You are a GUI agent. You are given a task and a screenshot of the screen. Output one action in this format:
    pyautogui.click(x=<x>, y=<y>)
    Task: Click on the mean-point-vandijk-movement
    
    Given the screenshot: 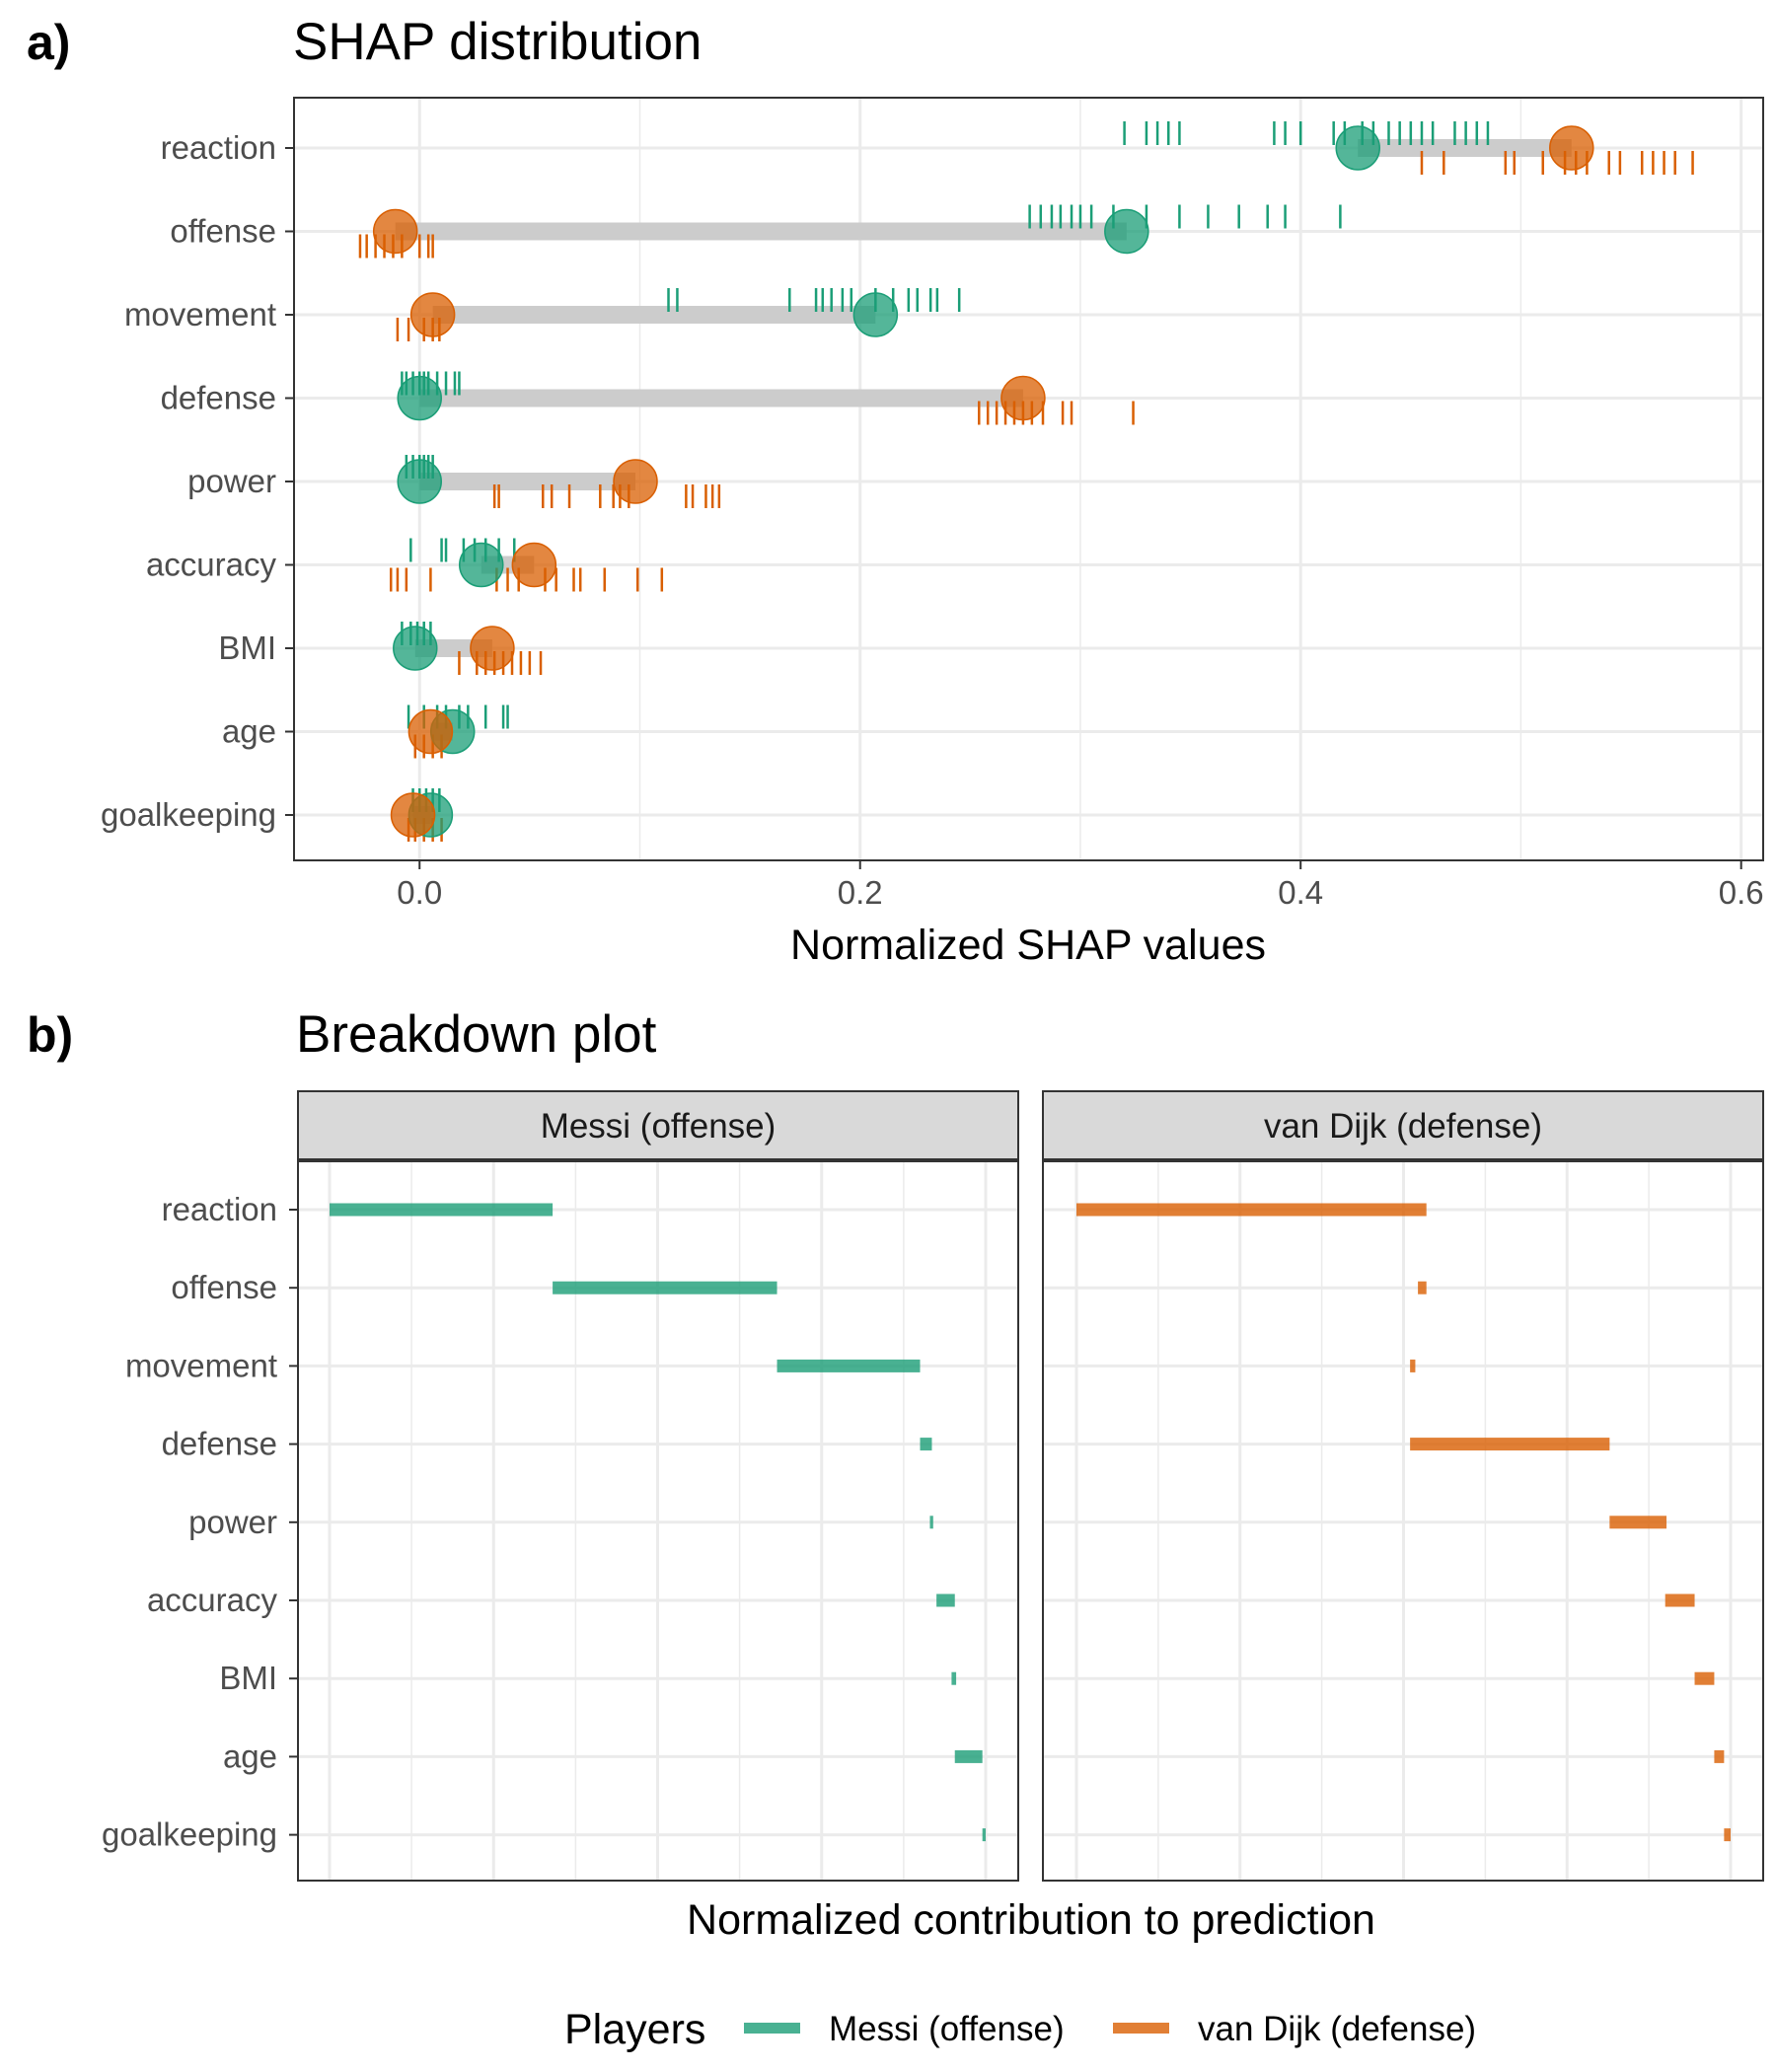 What is the action you would take?
    pyautogui.click(x=433, y=314)
    